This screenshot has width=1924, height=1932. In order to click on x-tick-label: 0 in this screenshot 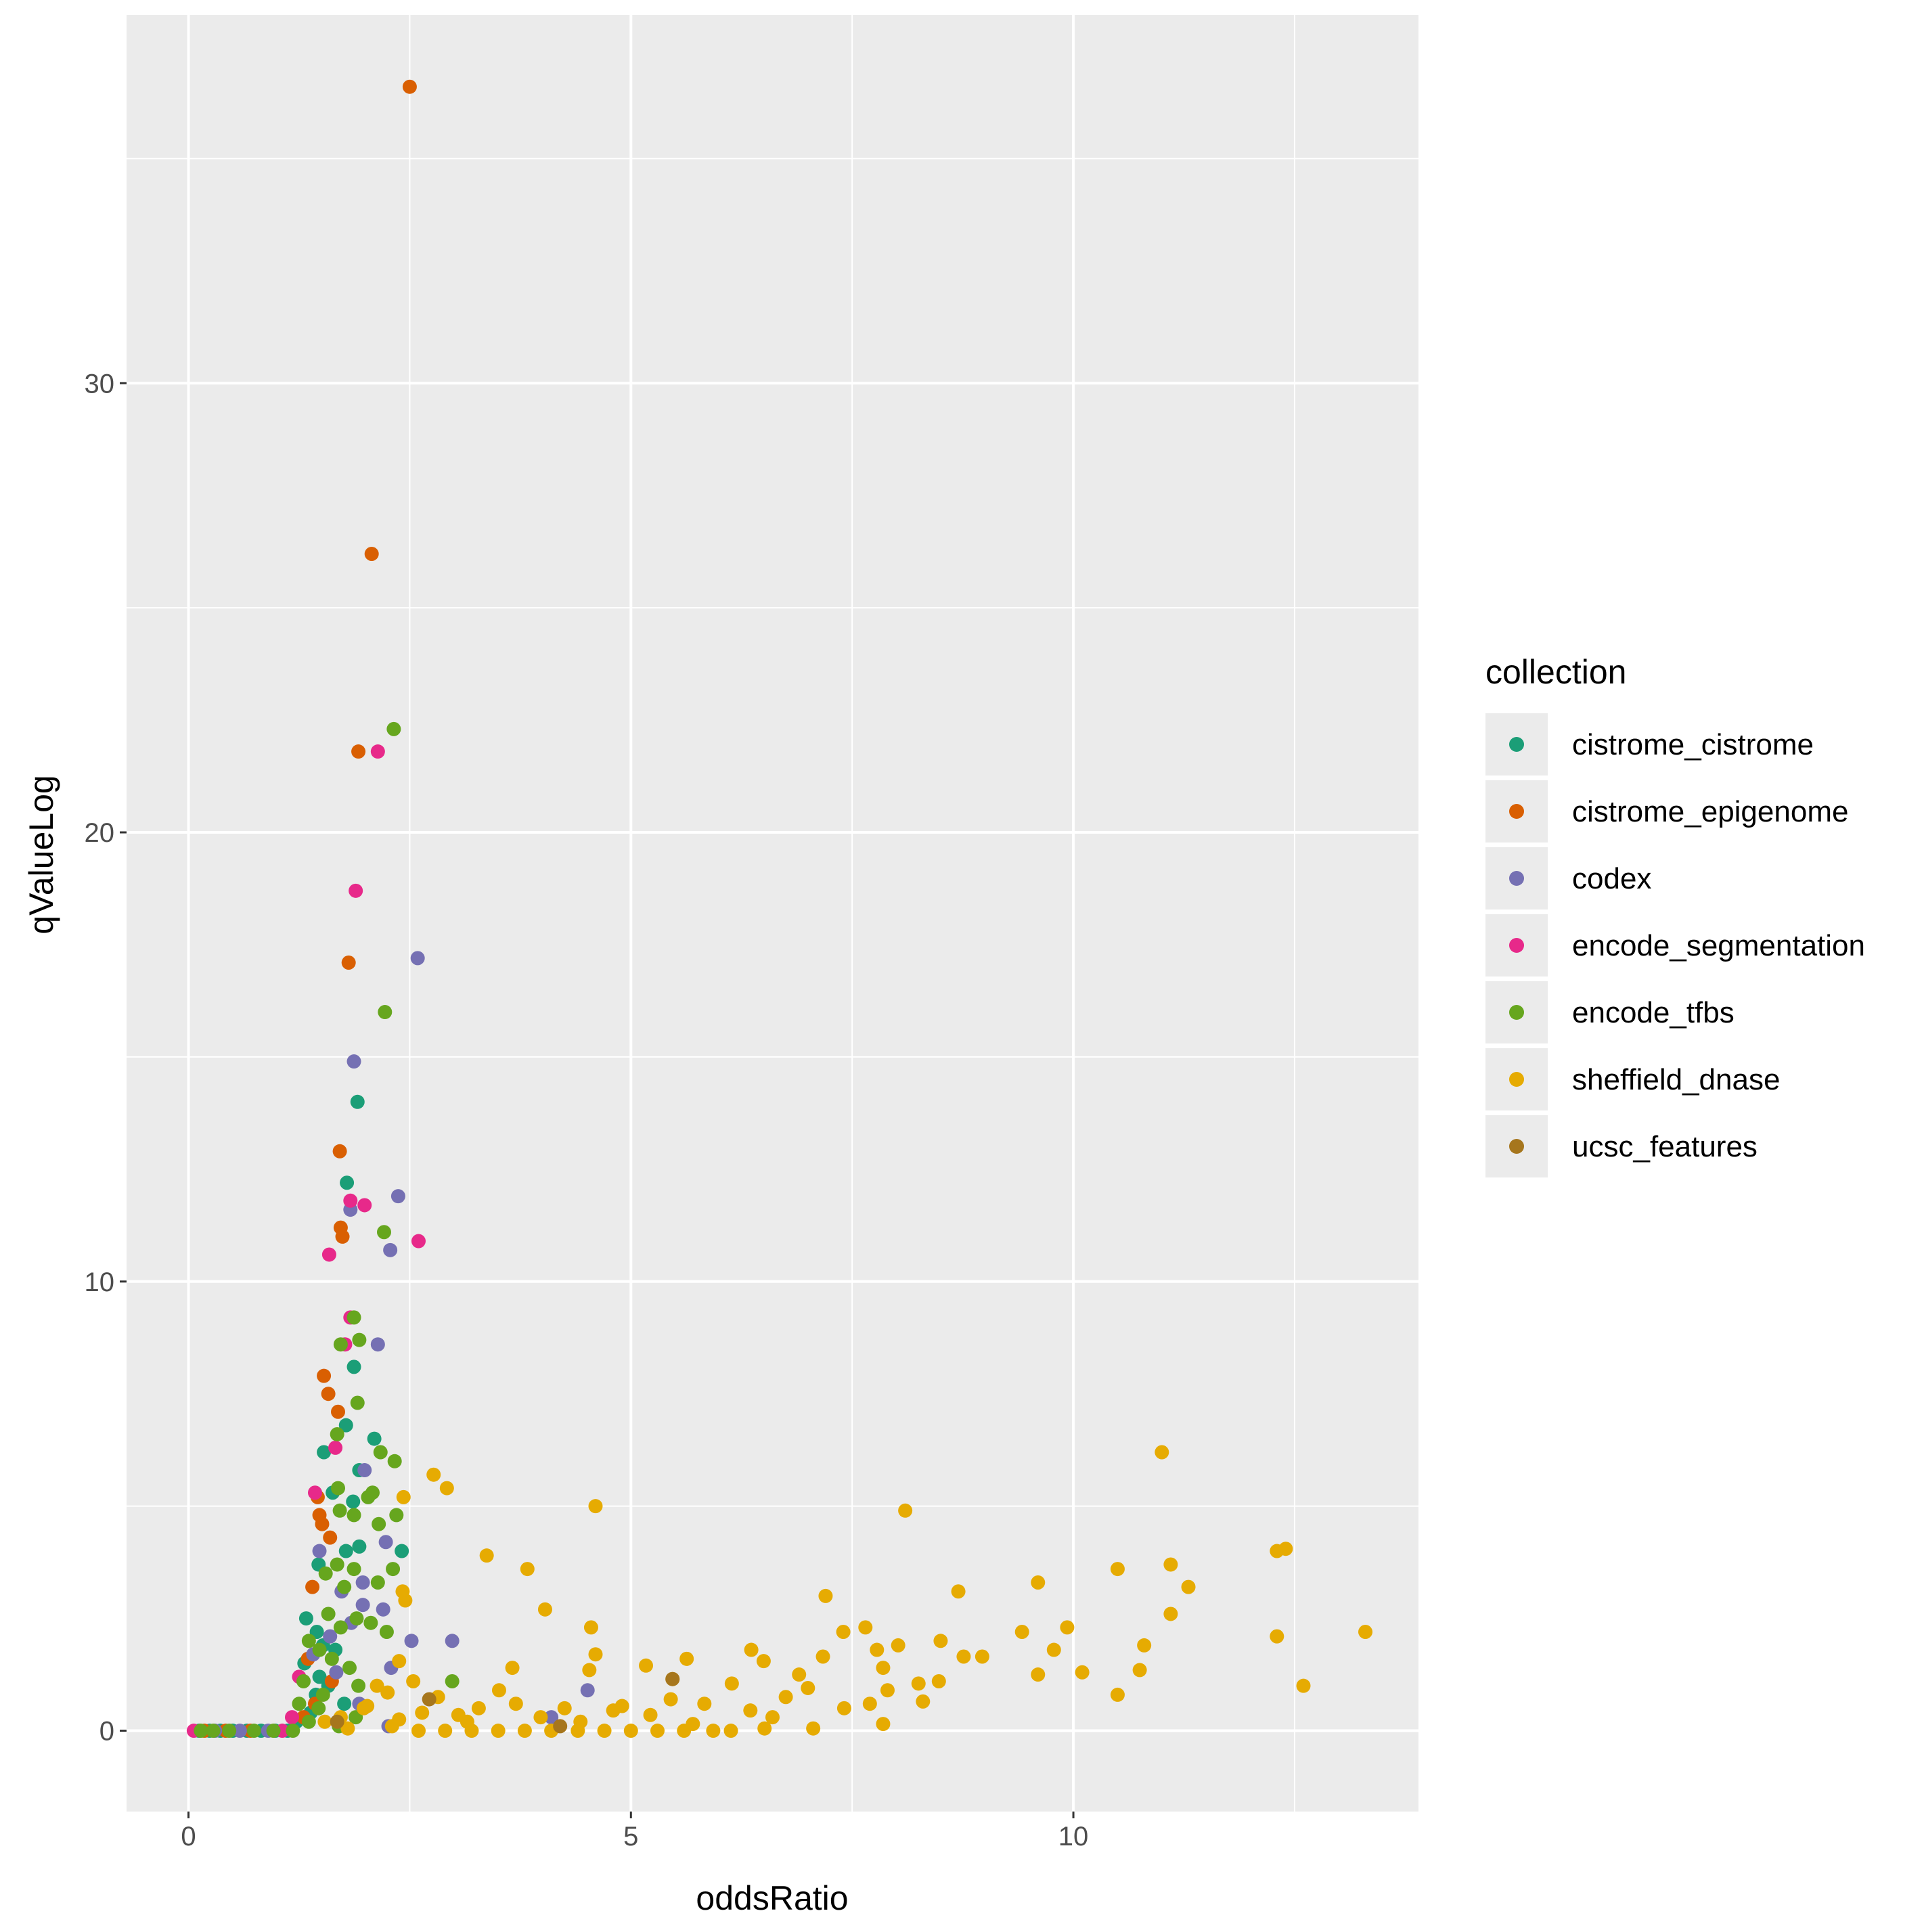, I will do `click(188, 1836)`.